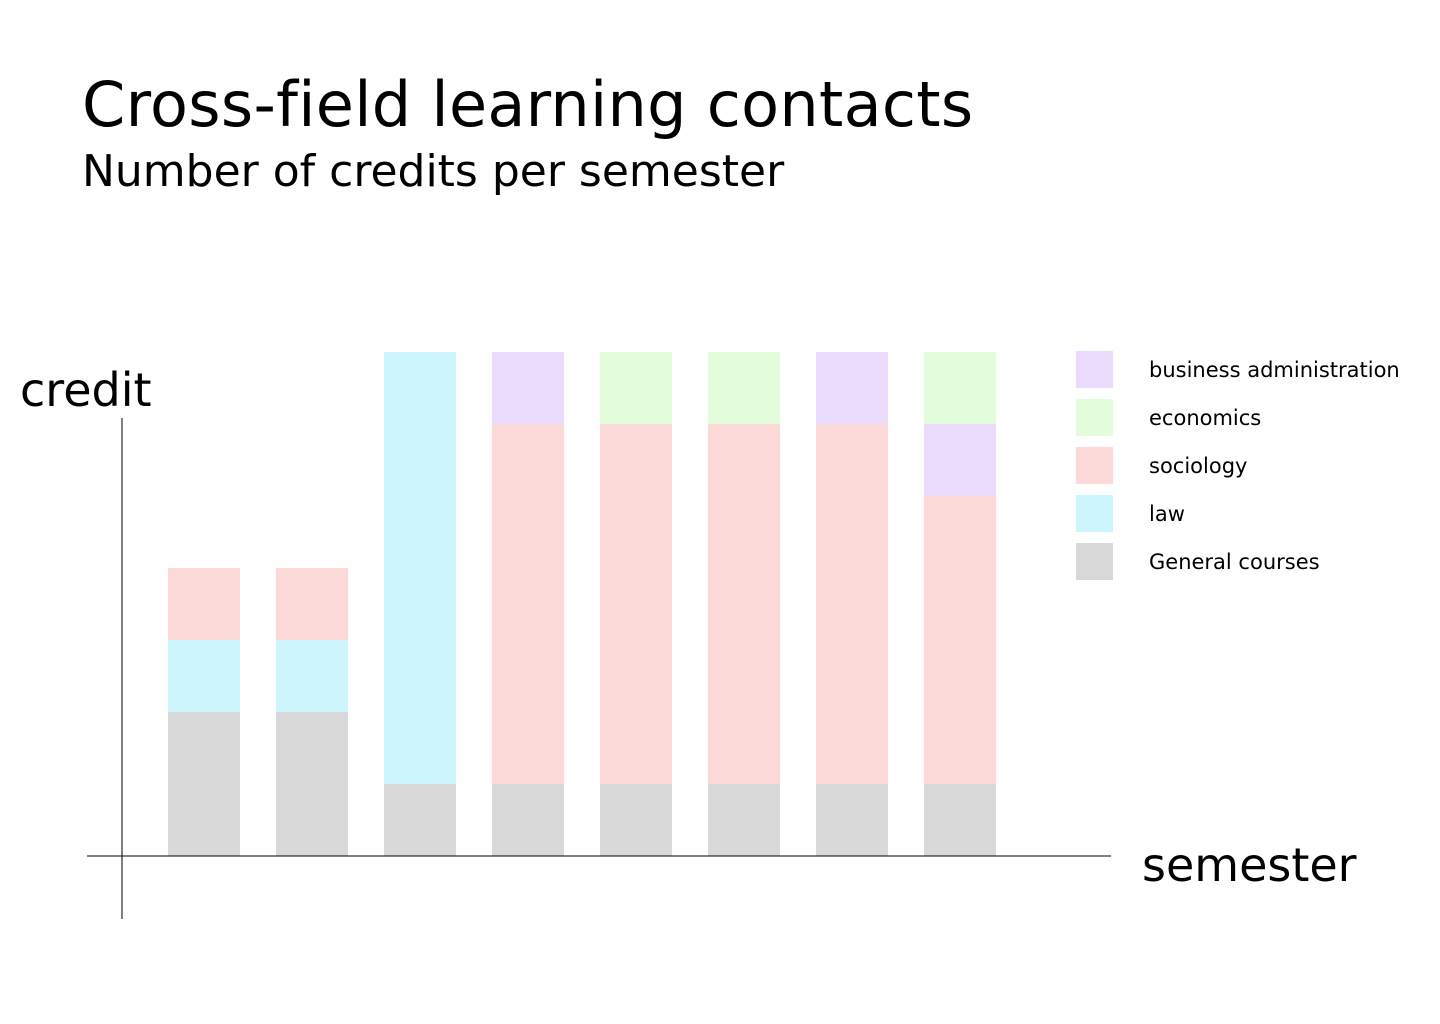 This screenshot has height=1024, width=1440. I want to click on legend-label: law, so click(1167, 513).